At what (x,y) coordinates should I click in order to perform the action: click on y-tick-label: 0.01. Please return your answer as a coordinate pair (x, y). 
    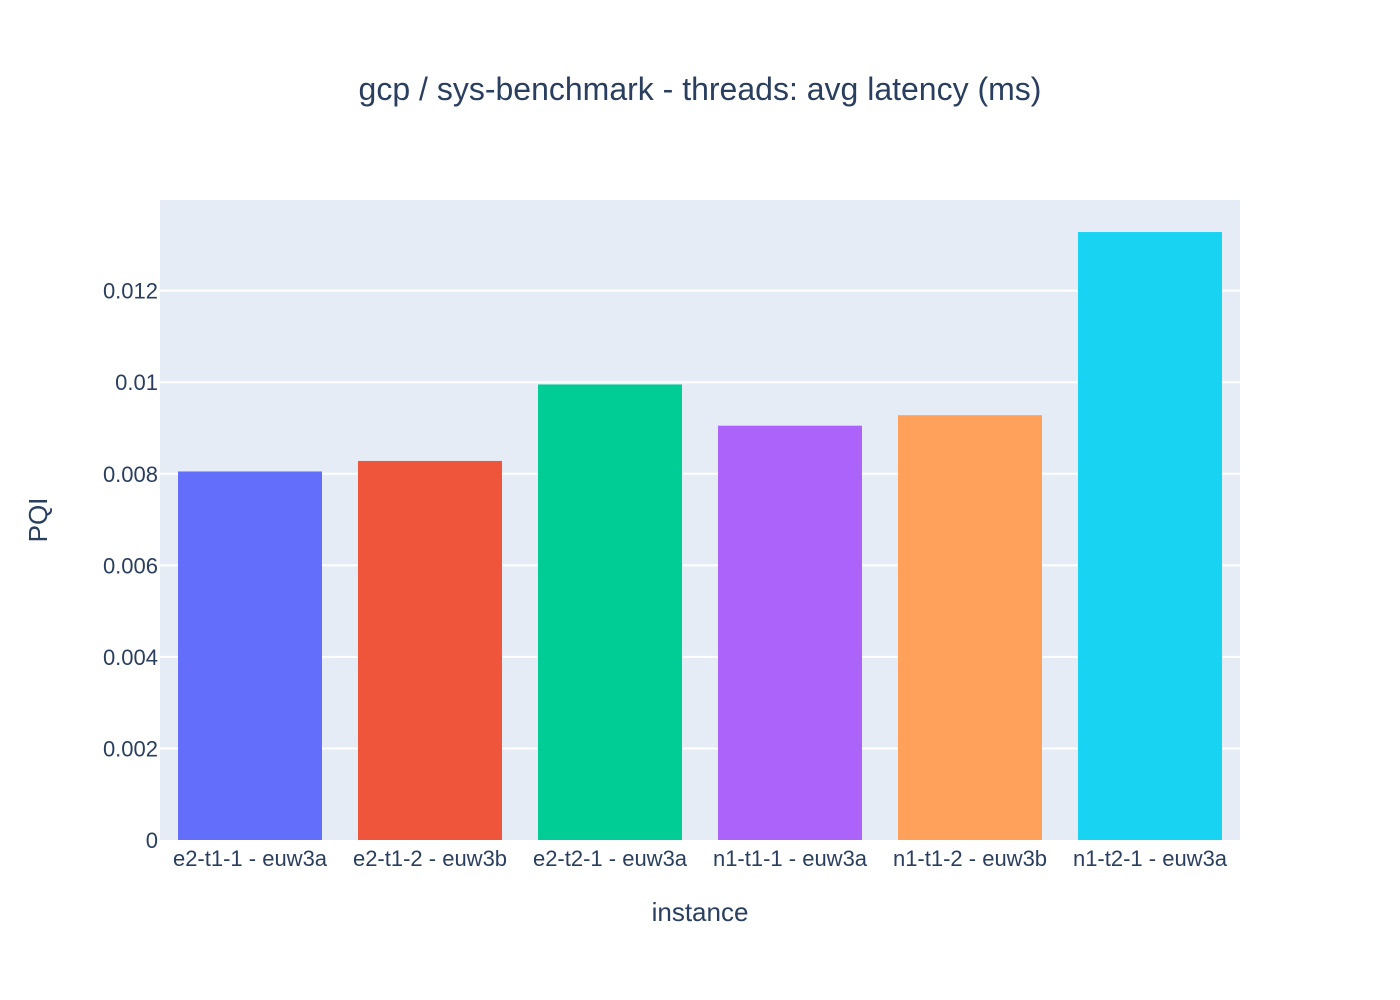
    Looking at the image, I should click on (136, 382).